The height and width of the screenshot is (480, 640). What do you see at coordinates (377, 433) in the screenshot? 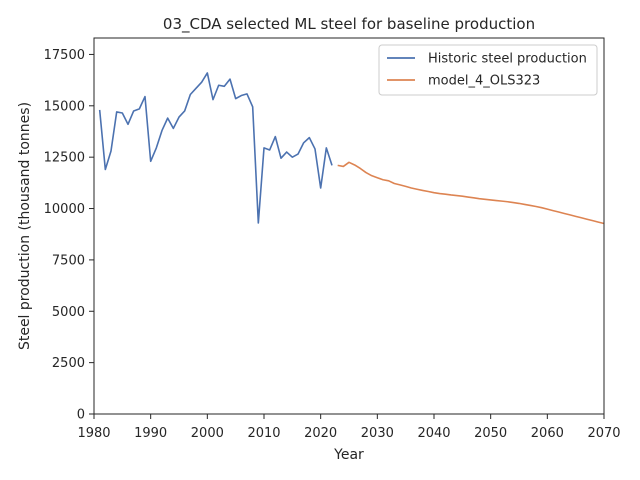
I see `x-tick-label: 2030` at bounding box center [377, 433].